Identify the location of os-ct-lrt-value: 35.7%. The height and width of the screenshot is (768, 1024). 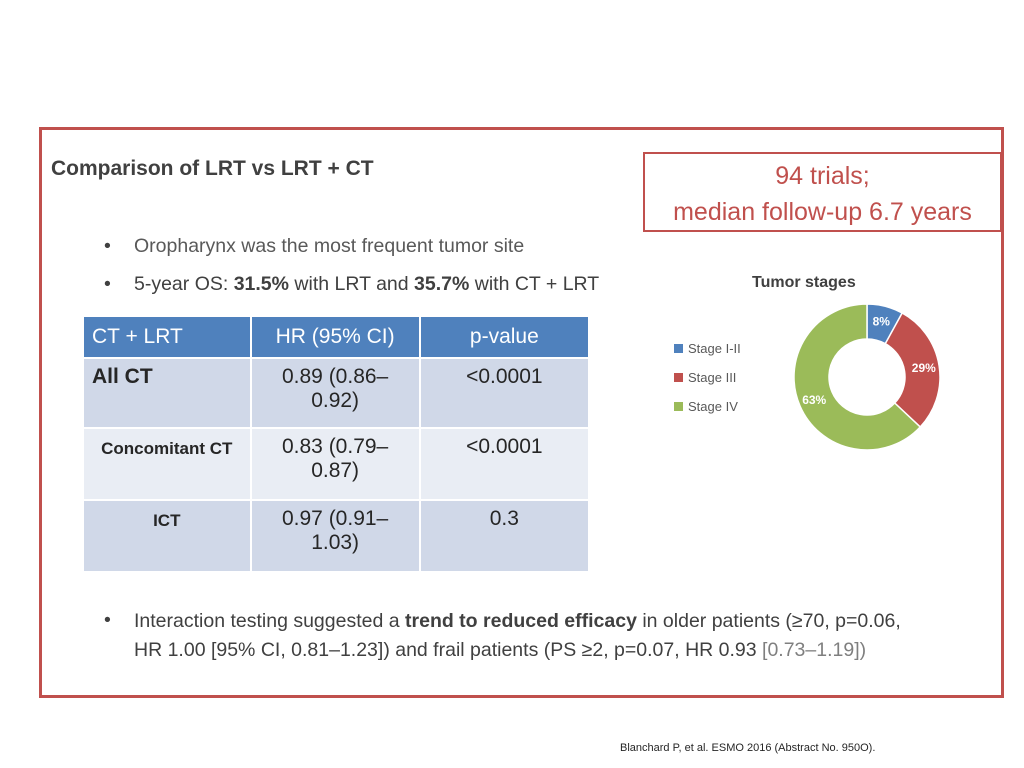
(442, 284).